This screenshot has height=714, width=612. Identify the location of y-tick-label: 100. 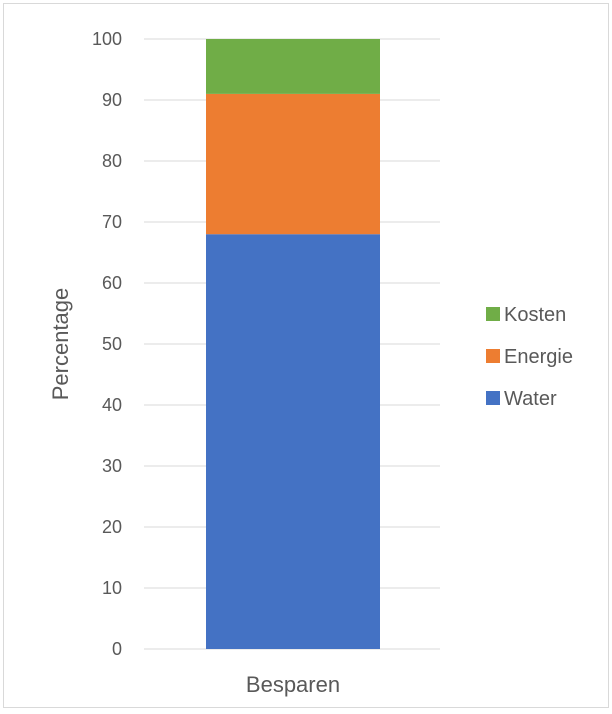
(107, 39).